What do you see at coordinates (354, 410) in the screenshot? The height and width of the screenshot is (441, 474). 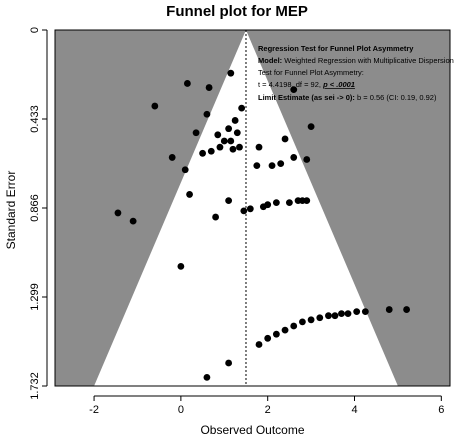 I see `x-tick-label: 4` at bounding box center [354, 410].